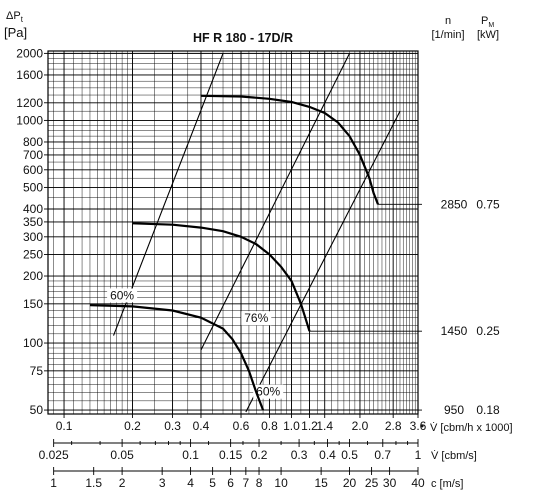 The image size is (535, 497). I want to click on x-tick-label: 2.0, so click(360, 426).